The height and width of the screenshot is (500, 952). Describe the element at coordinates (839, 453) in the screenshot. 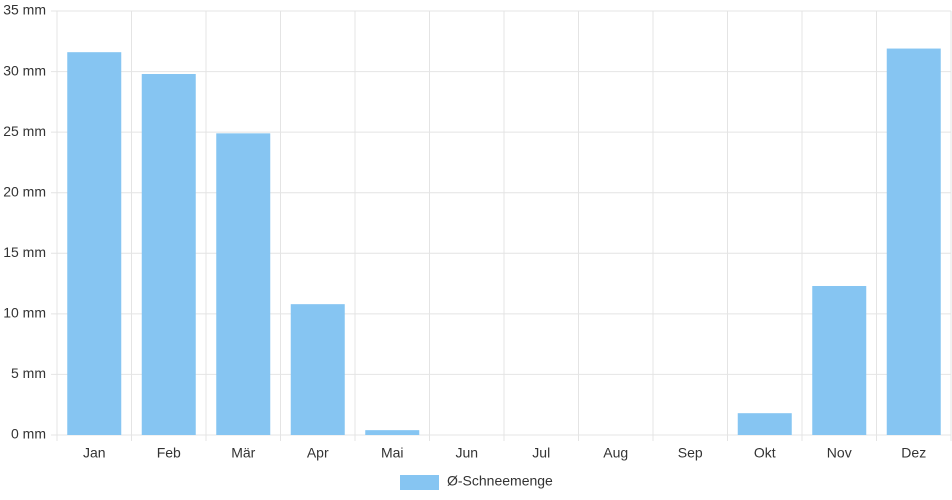

I see `x-tick-label: Nov` at that location.